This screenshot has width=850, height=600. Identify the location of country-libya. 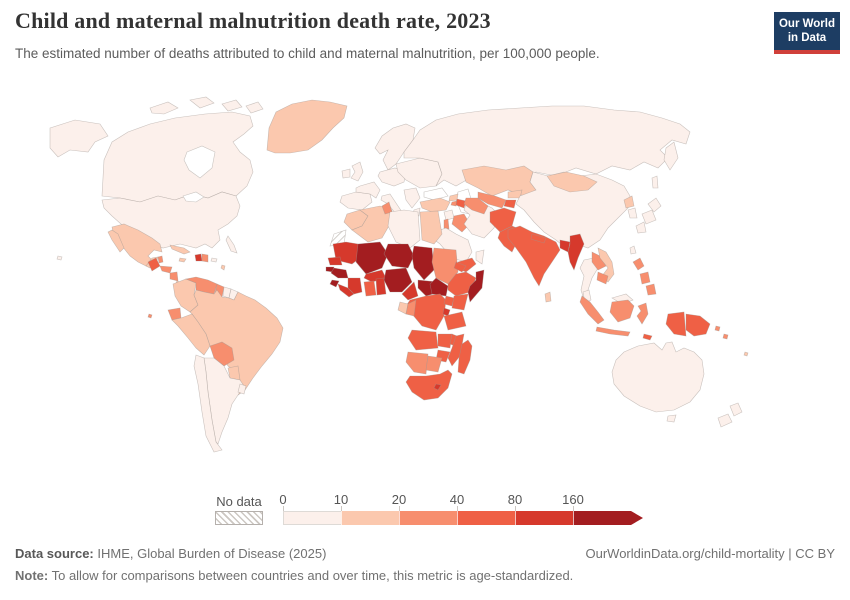
(404, 229).